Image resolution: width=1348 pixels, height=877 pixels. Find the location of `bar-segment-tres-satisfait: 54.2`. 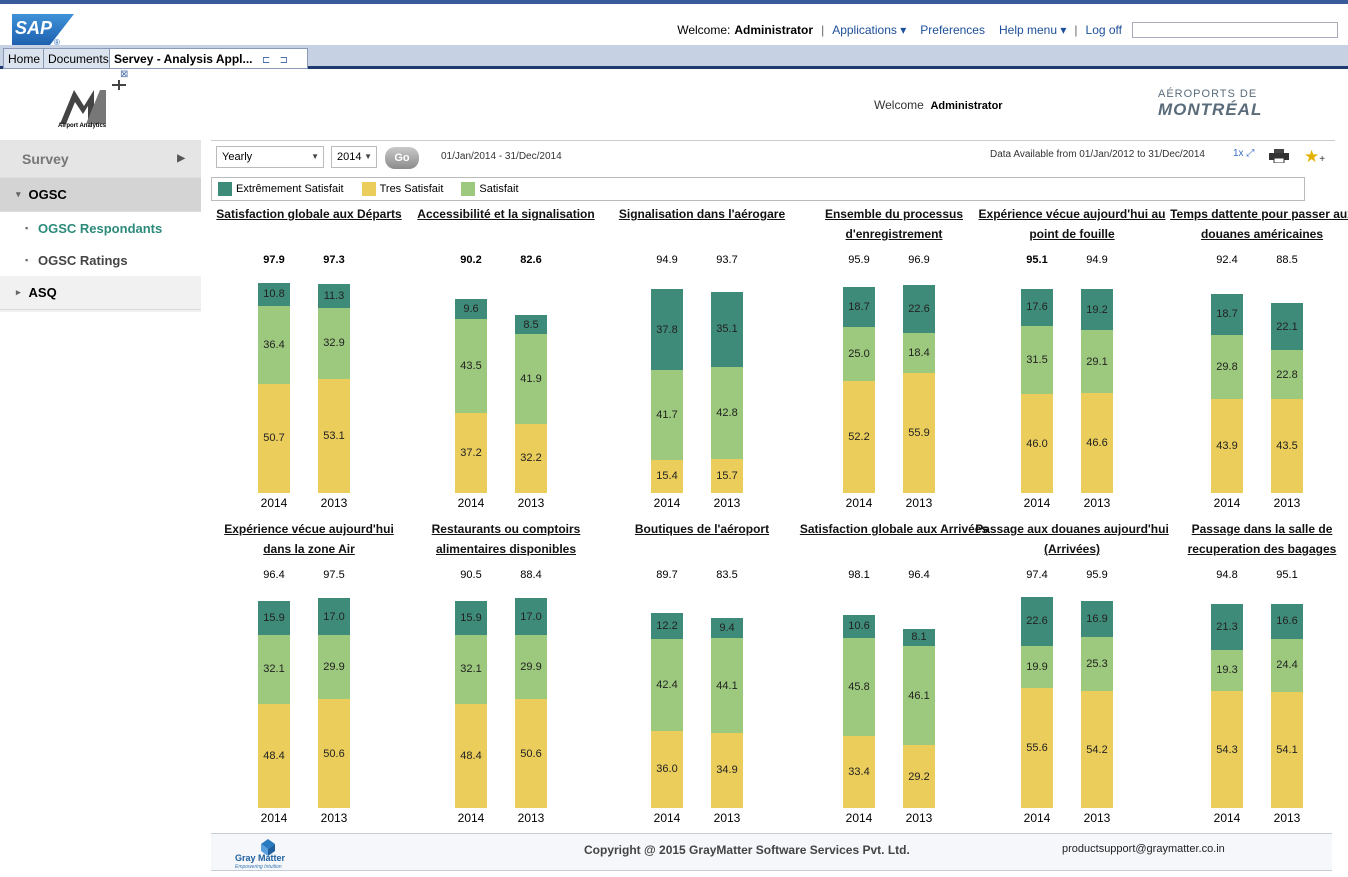

bar-segment-tres-satisfait: 54.2 is located at coordinates (1097, 749).